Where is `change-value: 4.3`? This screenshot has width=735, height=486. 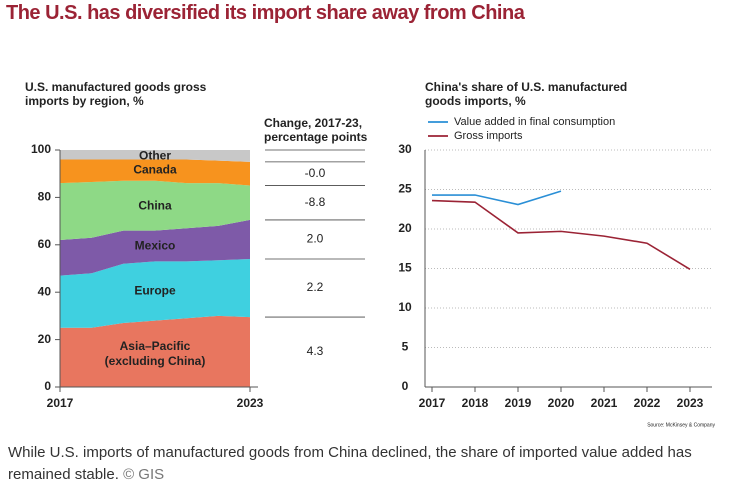 change-value: 4.3 is located at coordinates (315, 351).